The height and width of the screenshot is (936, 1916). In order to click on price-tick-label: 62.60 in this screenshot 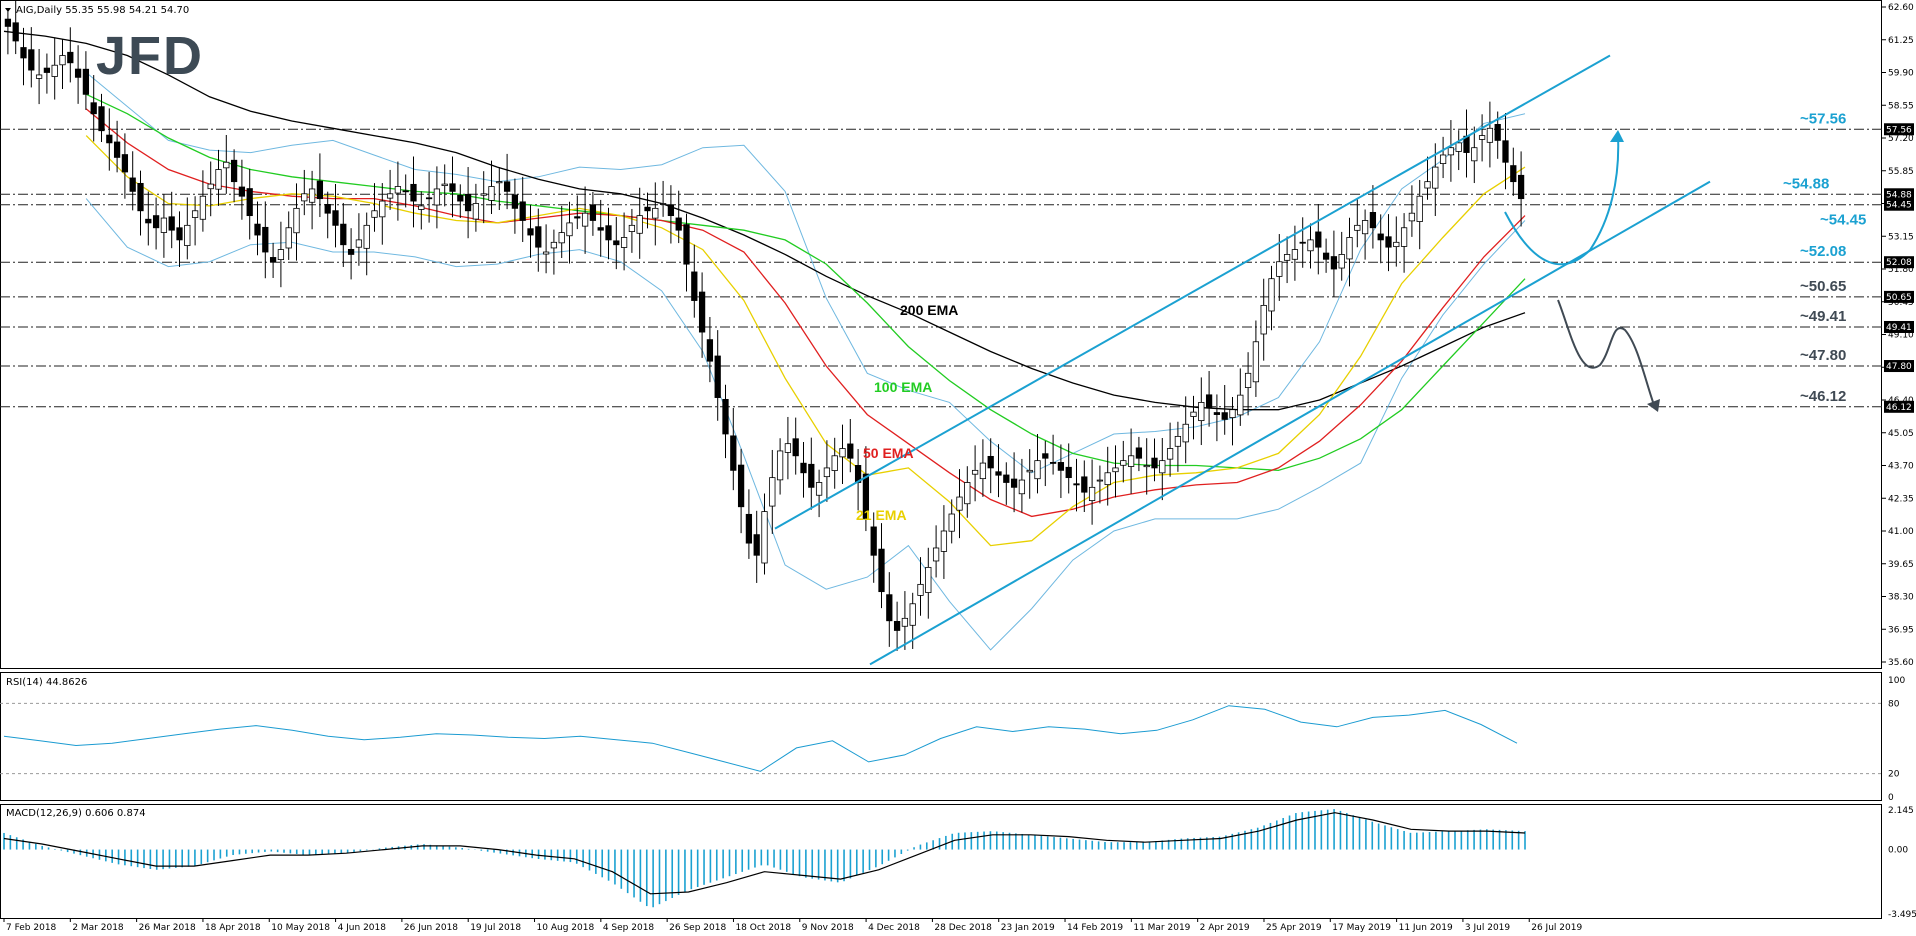, I will do `click(1901, 8)`.